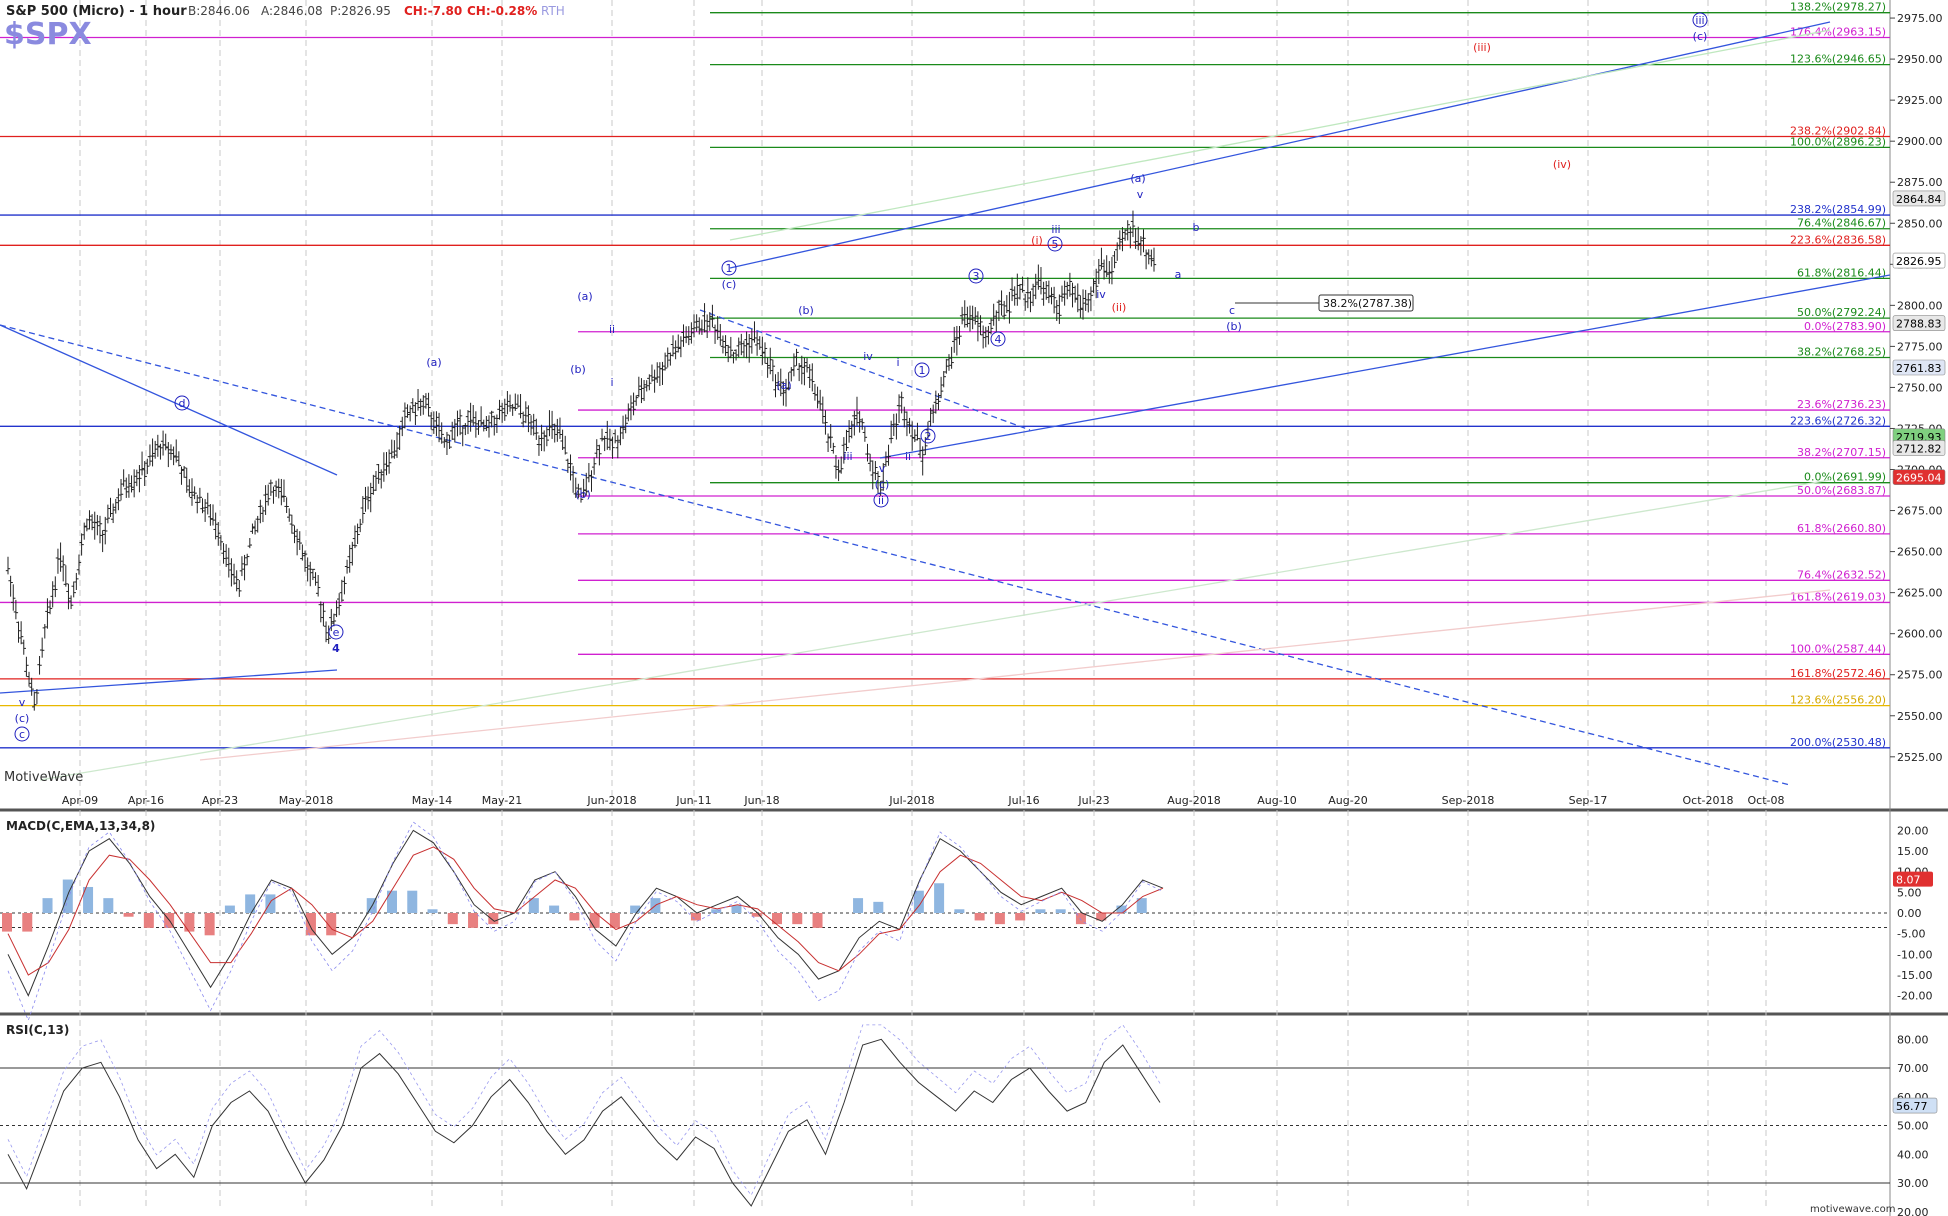 The width and height of the screenshot is (1948, 1216). What do you see at coordinates (1920, 182) in the screenshot?
I see `y-tick-label: 2875.00` at bounding box center [1920, 182].